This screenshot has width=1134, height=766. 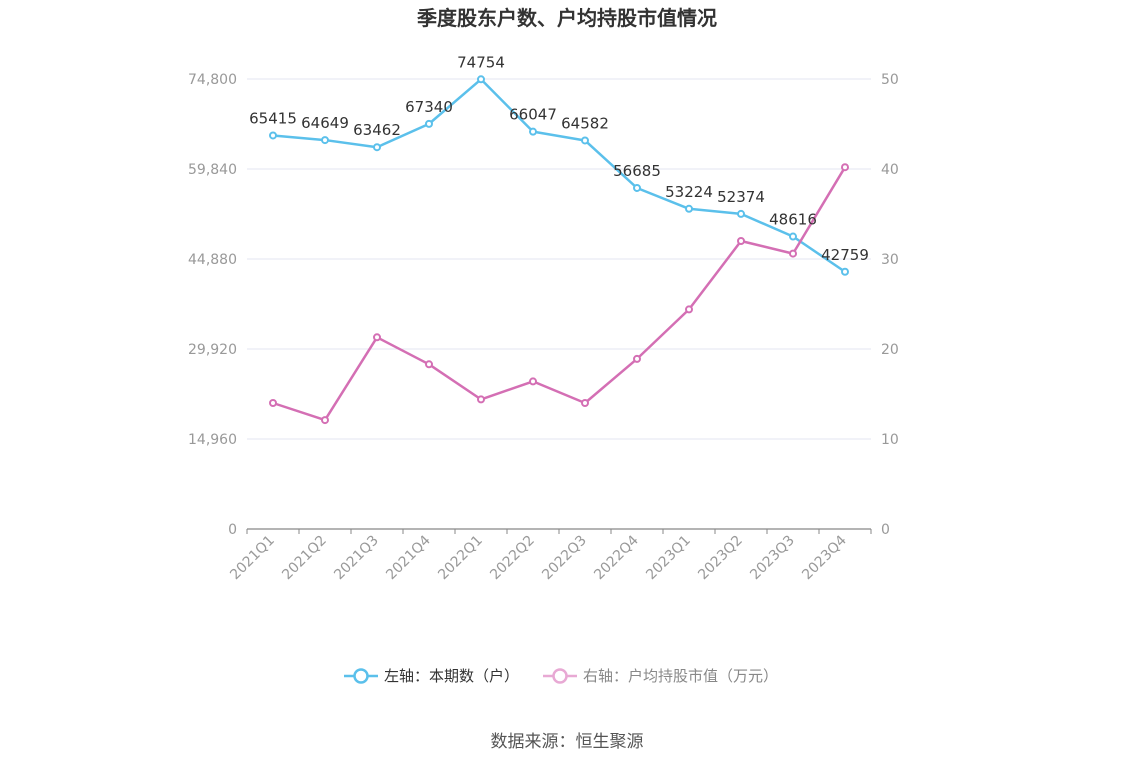 I want to click on x-tick-label: 2023Q1, so click(x=668, y=558).